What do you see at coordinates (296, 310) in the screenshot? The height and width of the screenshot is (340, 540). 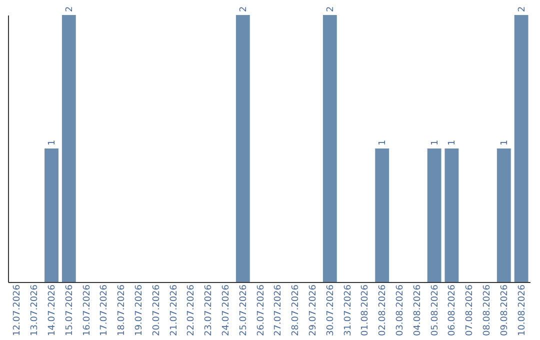 I see `x-tick-label: 28.07.2026` at bounding box center [296, 310].